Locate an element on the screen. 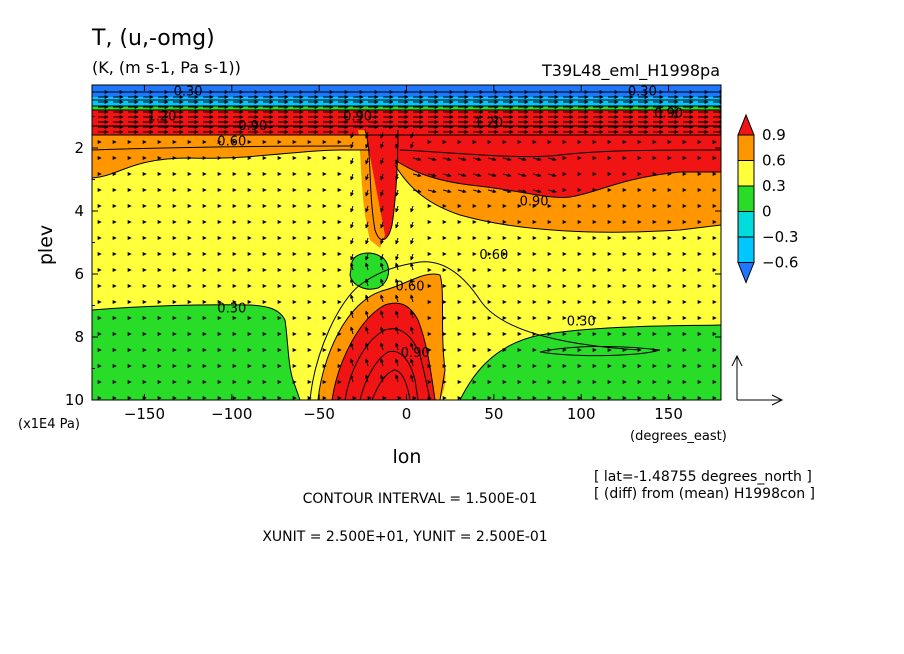  contour-label: 0.30 is located at coordinates (231, 309).